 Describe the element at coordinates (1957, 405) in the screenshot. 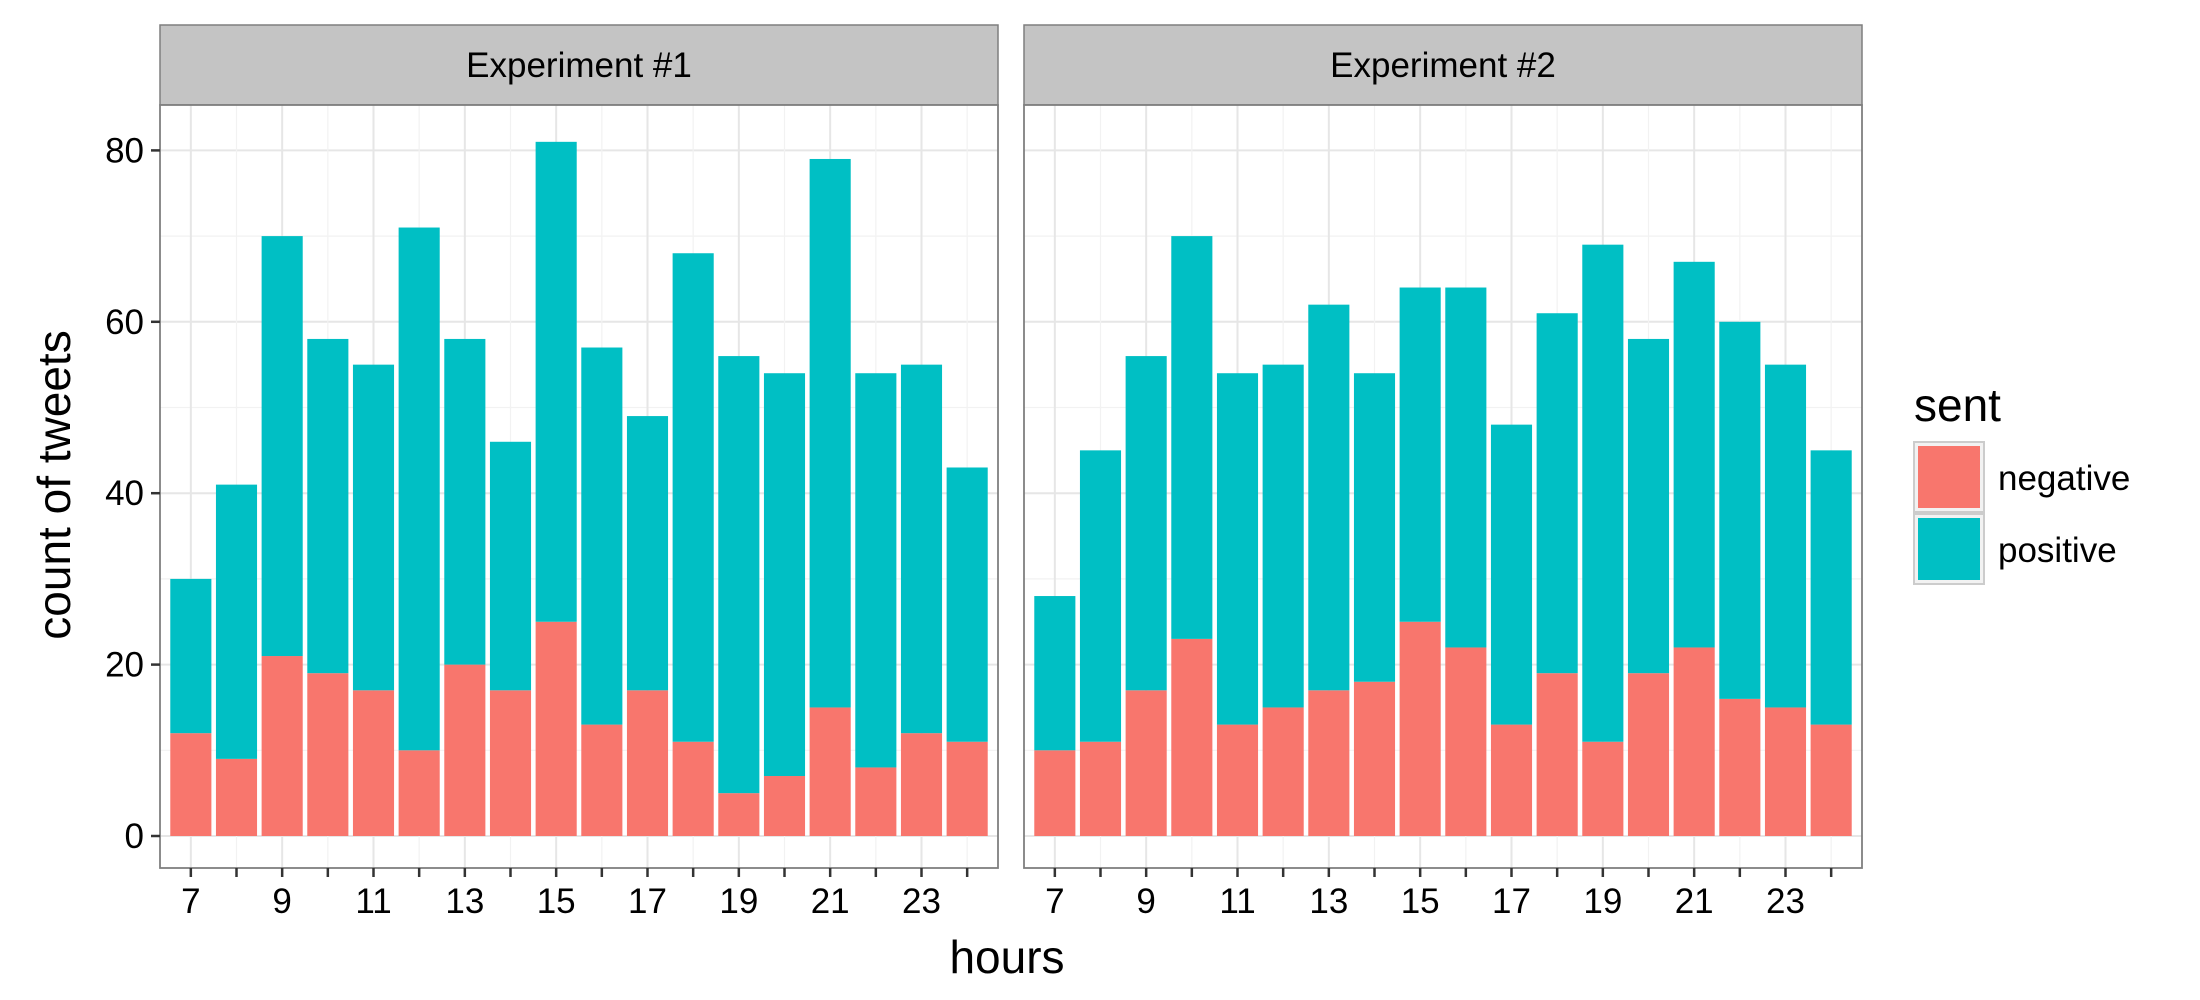

I see `legend-title: sent` at that location.